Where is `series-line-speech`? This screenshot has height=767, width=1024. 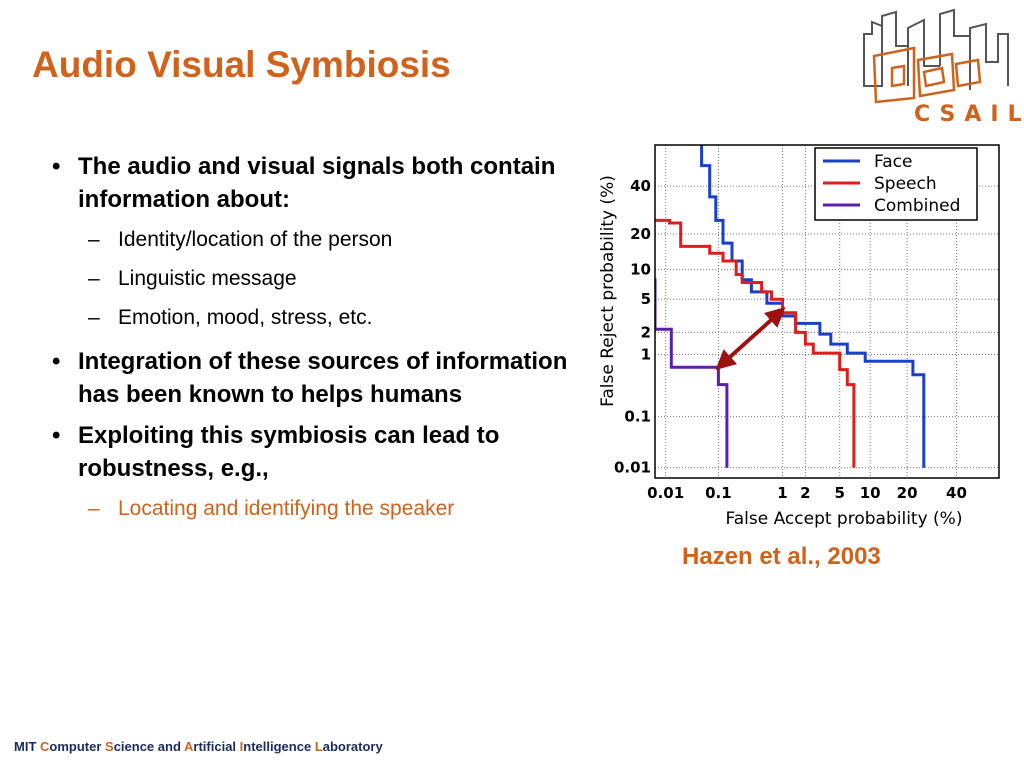 series-line-speech is located at coordinates (755, 343).